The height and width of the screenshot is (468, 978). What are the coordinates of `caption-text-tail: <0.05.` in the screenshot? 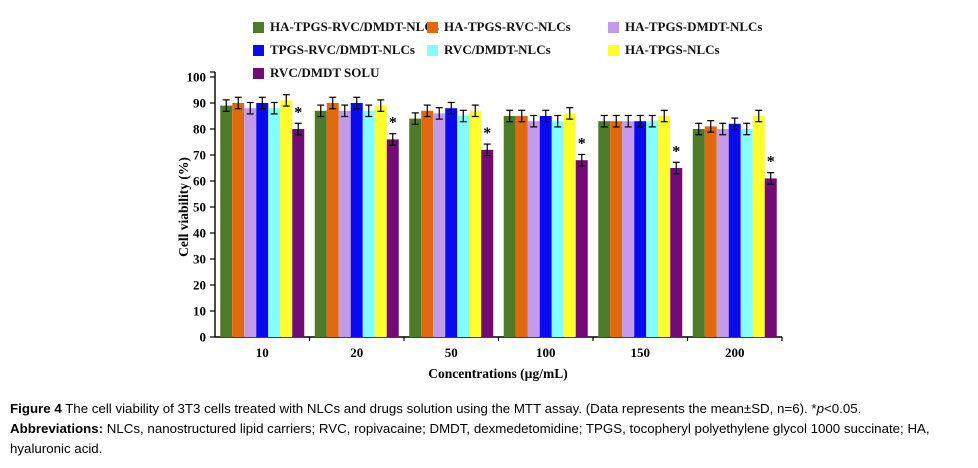 It's located at (843, 408).